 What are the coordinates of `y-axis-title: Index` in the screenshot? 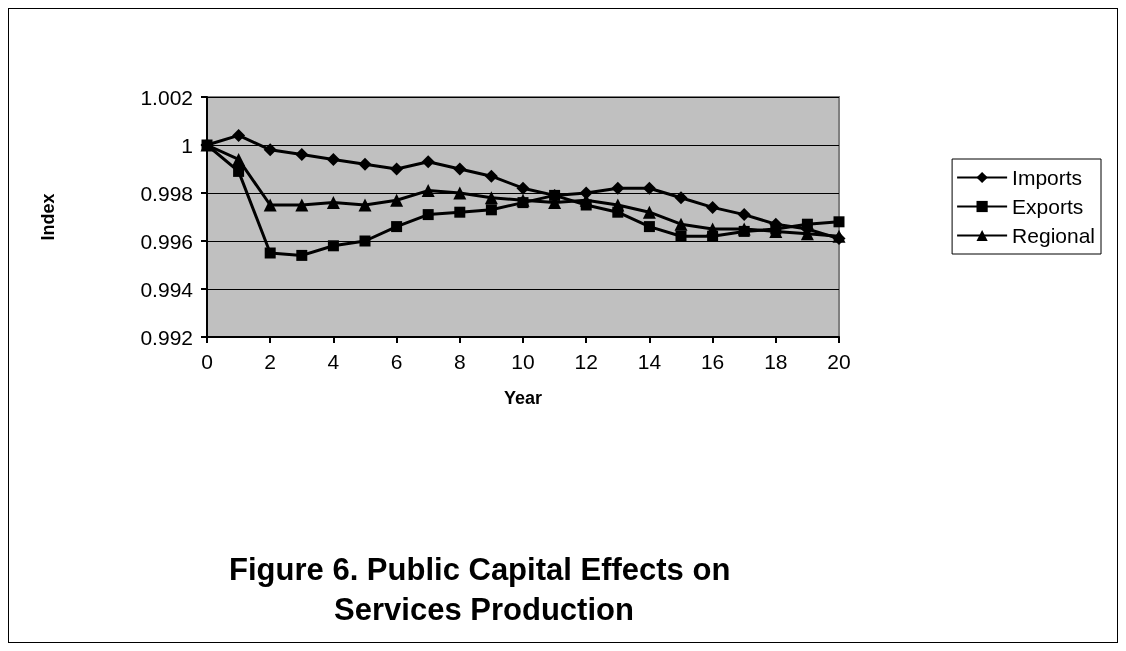 It's located at (48, 217).